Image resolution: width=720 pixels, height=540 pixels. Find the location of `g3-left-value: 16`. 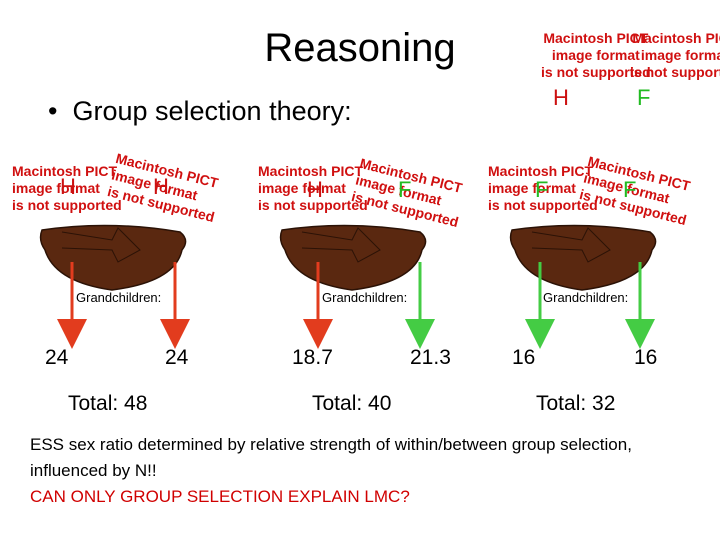

g3-left-value: 16 is located at coordinates (524, 357).